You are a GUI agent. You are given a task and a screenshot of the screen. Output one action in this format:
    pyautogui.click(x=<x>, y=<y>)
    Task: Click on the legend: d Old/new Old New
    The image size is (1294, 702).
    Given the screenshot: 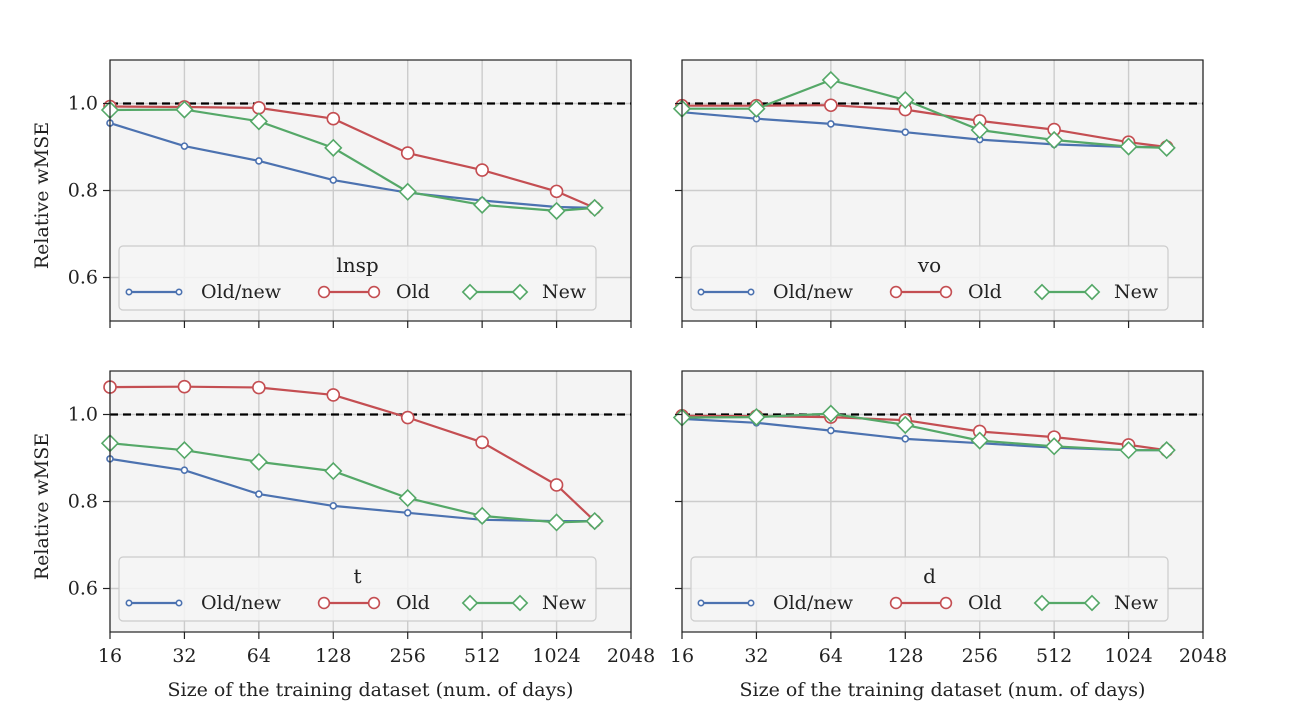 What is the action you would take?
    pyautogui.click(x=929, y=589)
    